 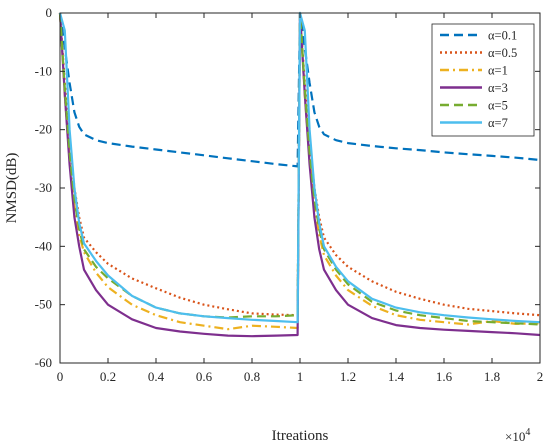 I want to click on legend-label-4: α=3, so click(x=498, y=88).